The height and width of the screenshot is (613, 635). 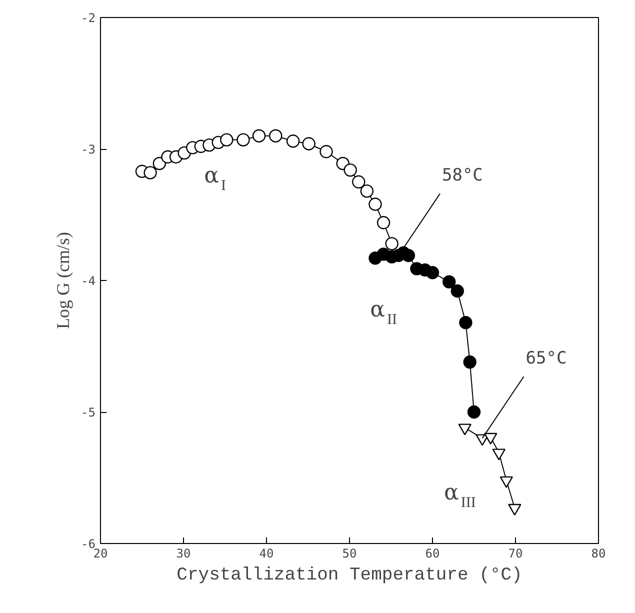 What do you see at coordinates (432, 553) in the screenshot?
I see `x-tick-label: 60` at bounding box center [432, 553].